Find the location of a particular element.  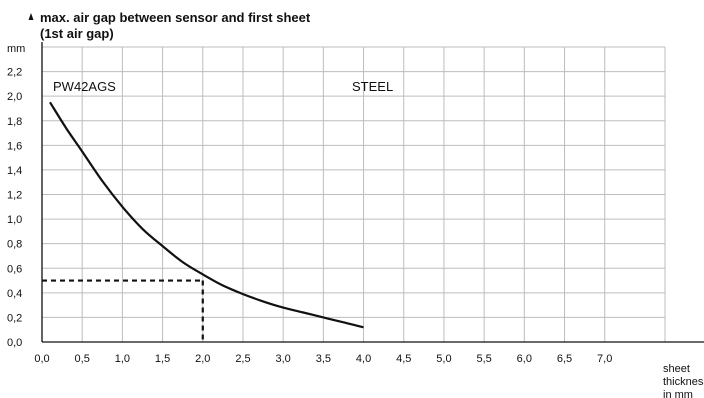

y-tick-label: 0,6 is located at coordinates (14, 269).